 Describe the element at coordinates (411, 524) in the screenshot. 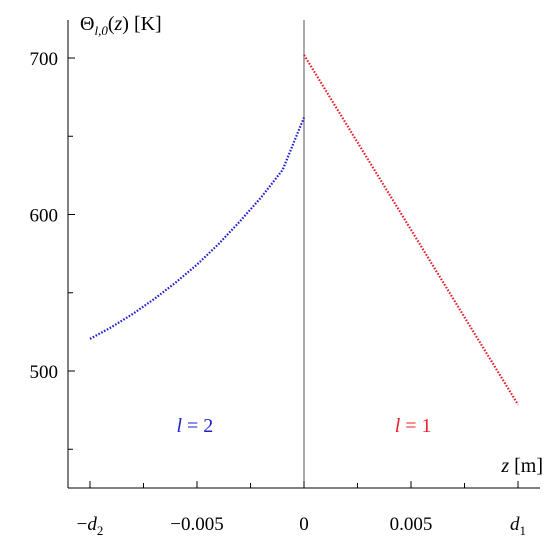

I see `x-tick-label: 0.005` at that location.